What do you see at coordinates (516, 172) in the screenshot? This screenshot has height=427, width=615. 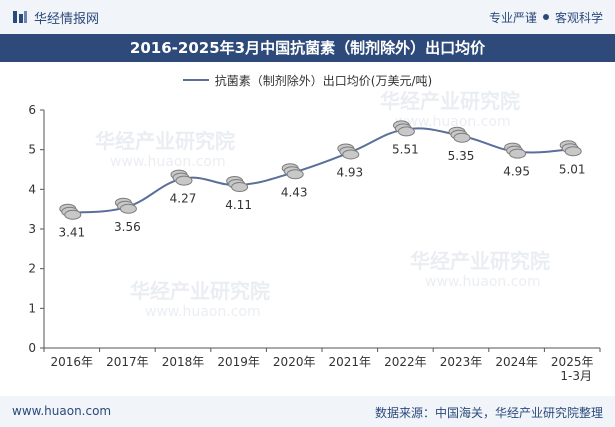 I see `data-label: 4.95` at bounding box center [516, 172].